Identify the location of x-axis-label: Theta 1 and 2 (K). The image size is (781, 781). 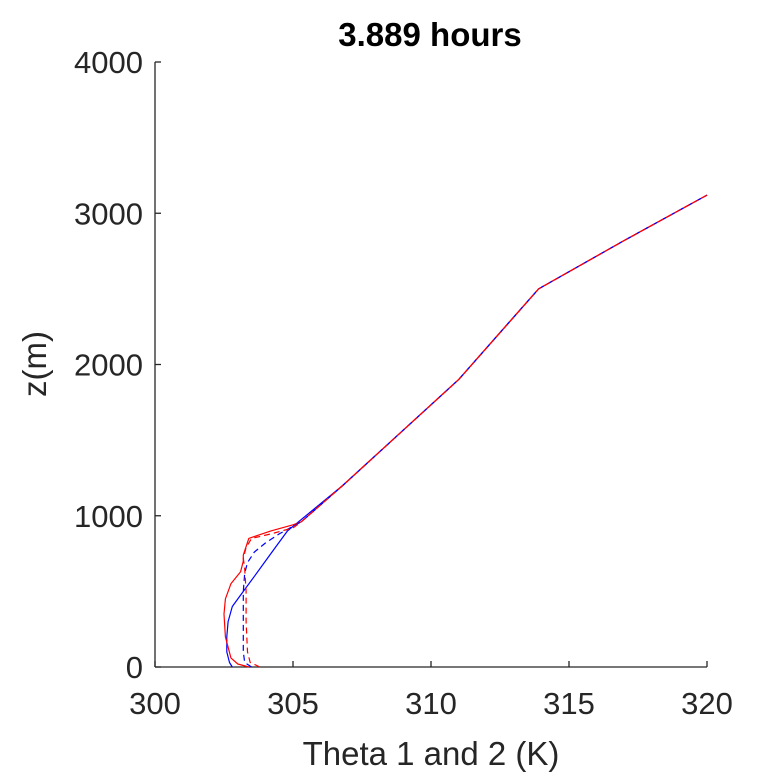
(431, 753).